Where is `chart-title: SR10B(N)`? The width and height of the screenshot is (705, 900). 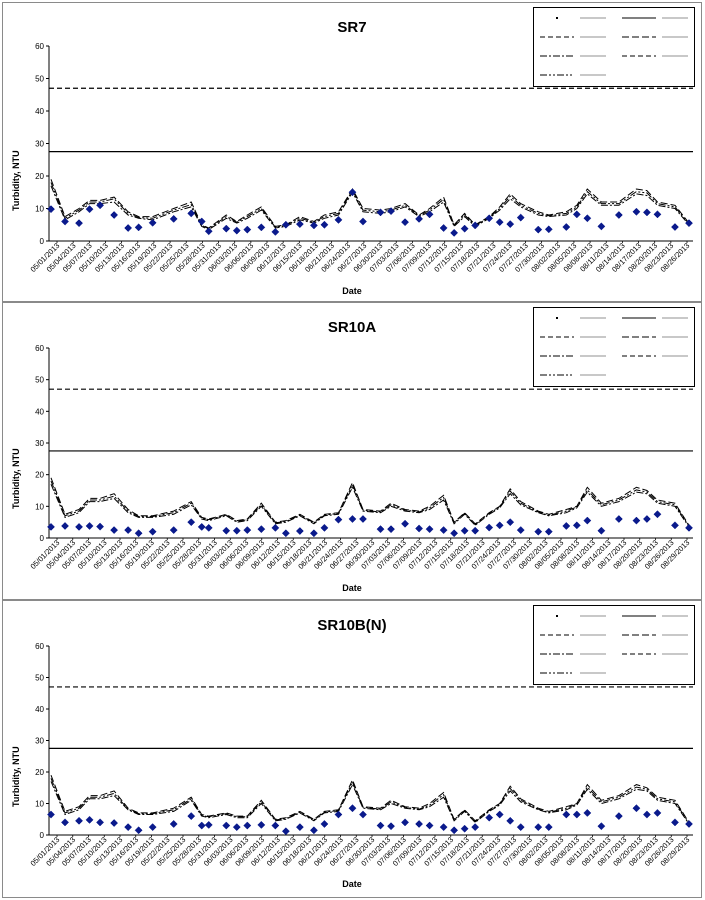
chart-title: SR10B(N) is located at coordinates (352, 625).